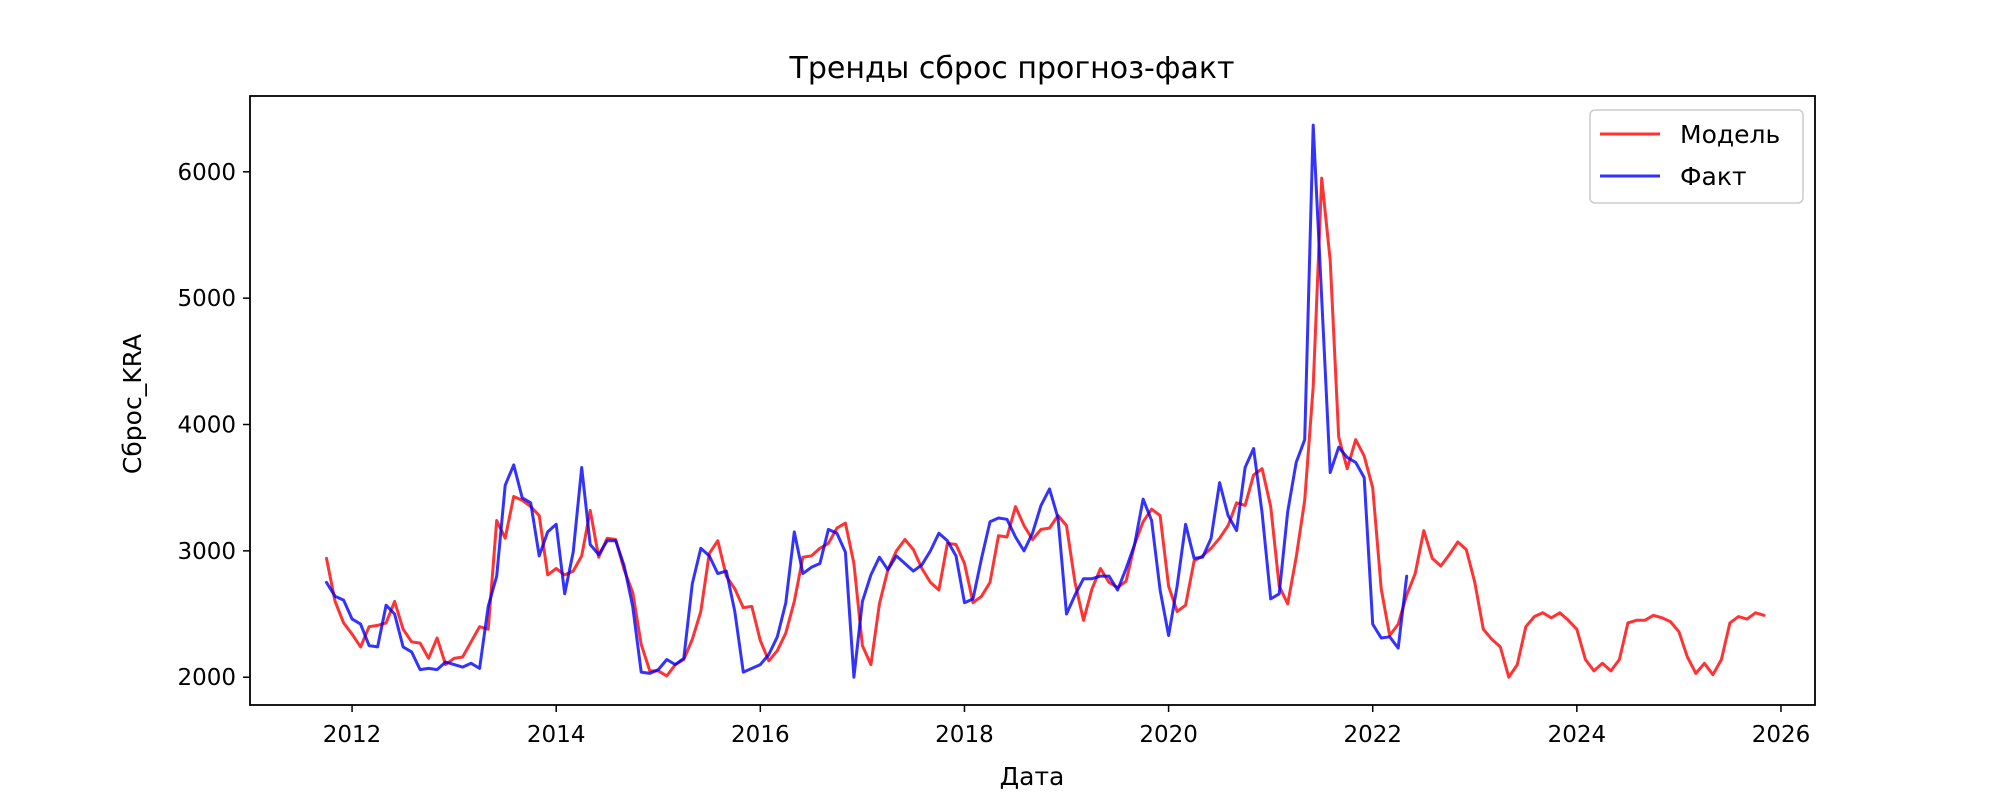  I want to click on x-axis: 2012 2014 2016 2018 2020 2022 2024 2026, so click(1066, 726).